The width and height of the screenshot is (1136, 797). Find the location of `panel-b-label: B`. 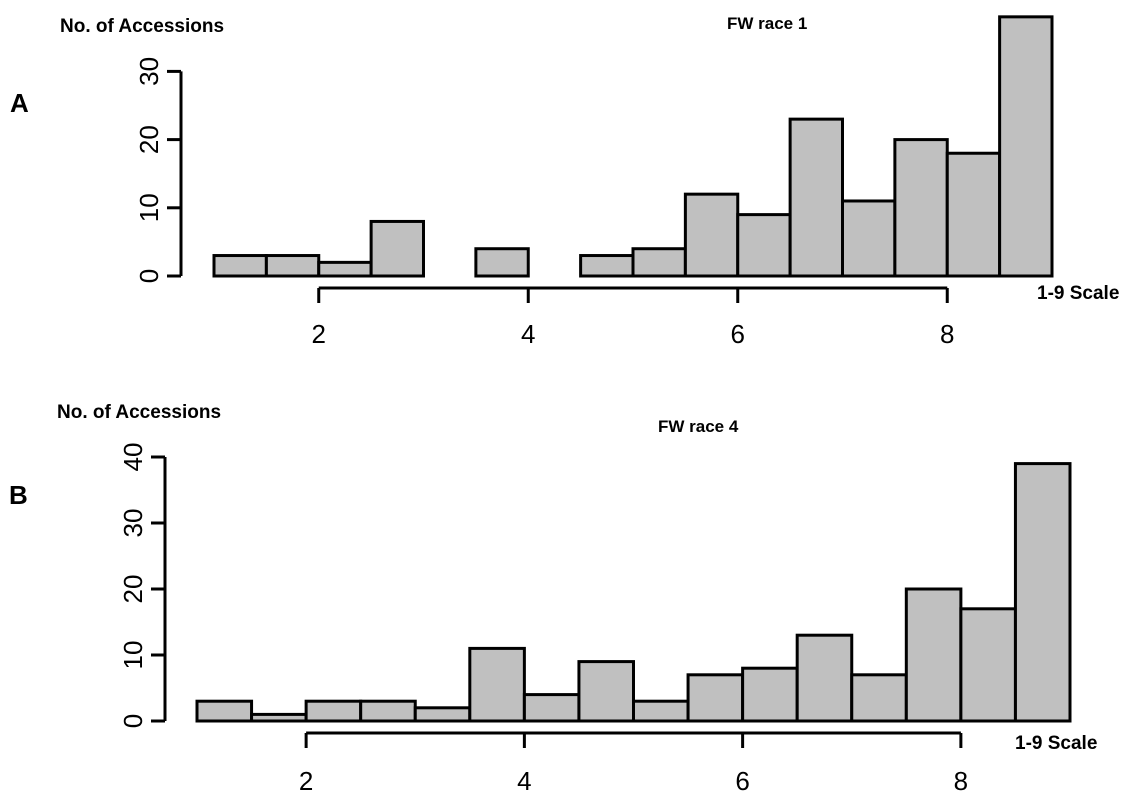

panel-b-label: B is located at coordinates (18, 495).